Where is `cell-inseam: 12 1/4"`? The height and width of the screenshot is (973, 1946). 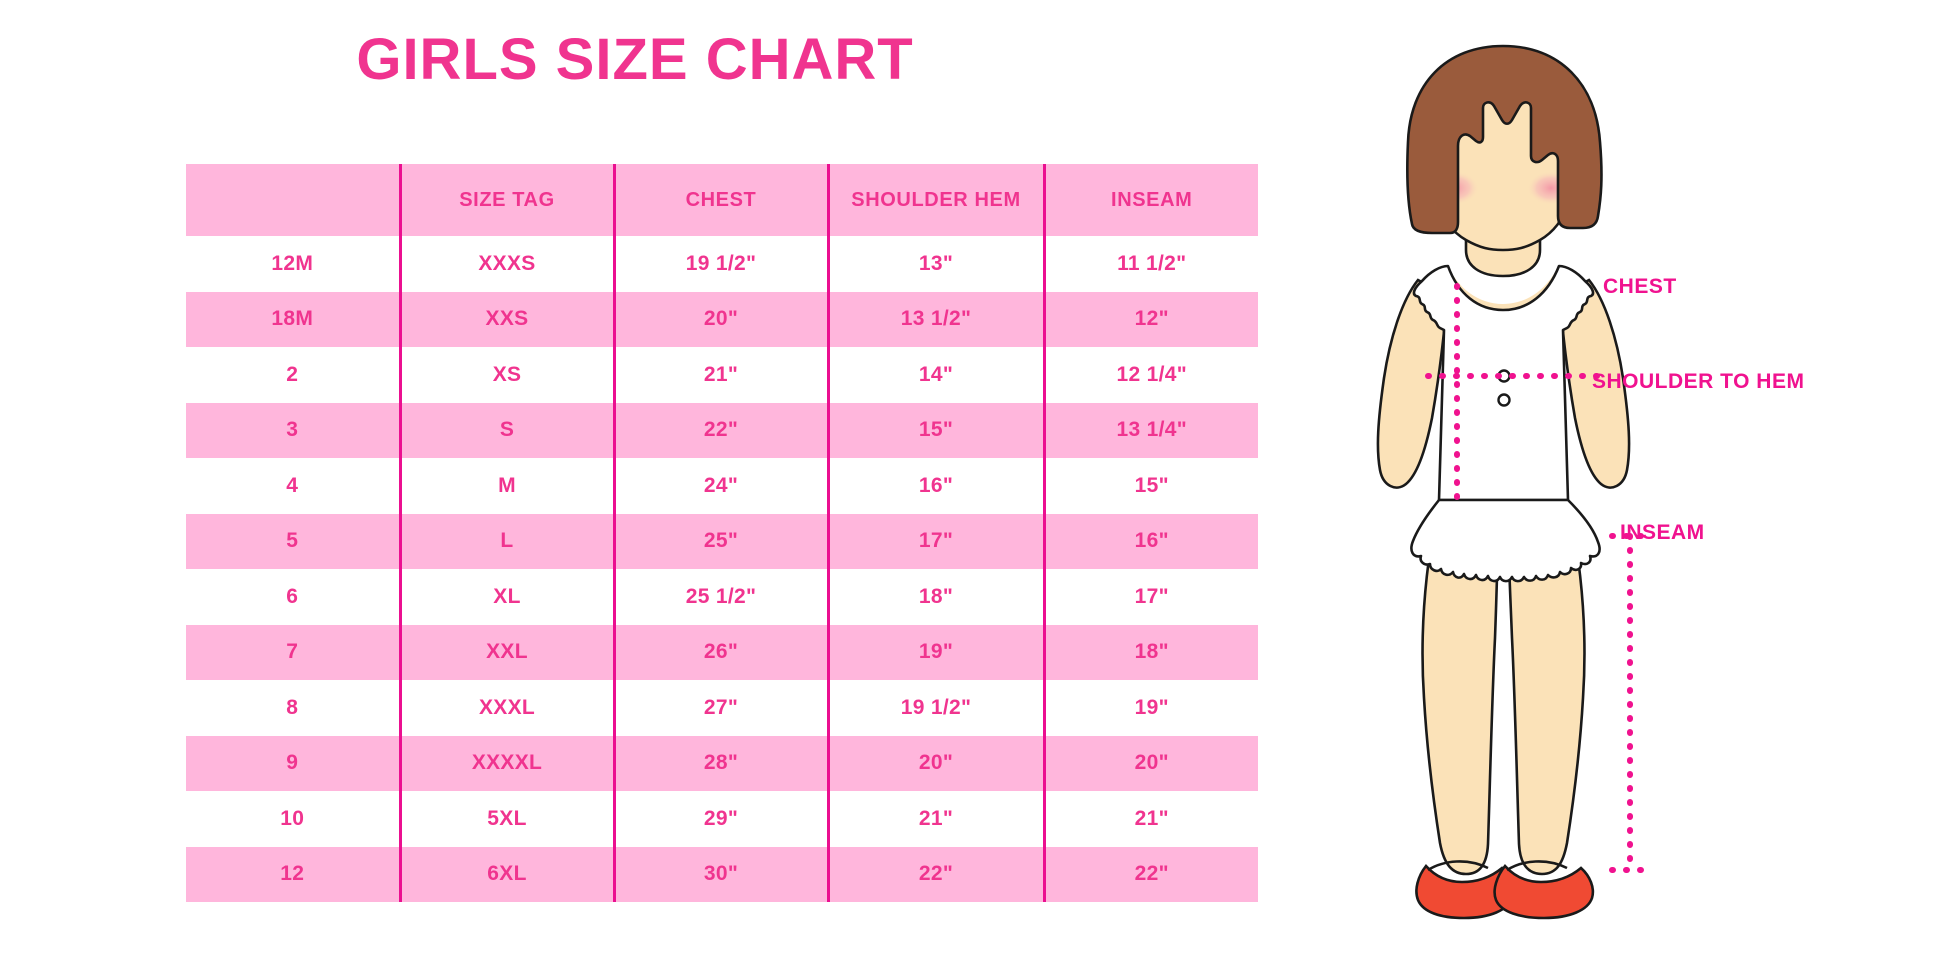 cell-inseam: 12 1/4" is located at coordinates (1151, 375).